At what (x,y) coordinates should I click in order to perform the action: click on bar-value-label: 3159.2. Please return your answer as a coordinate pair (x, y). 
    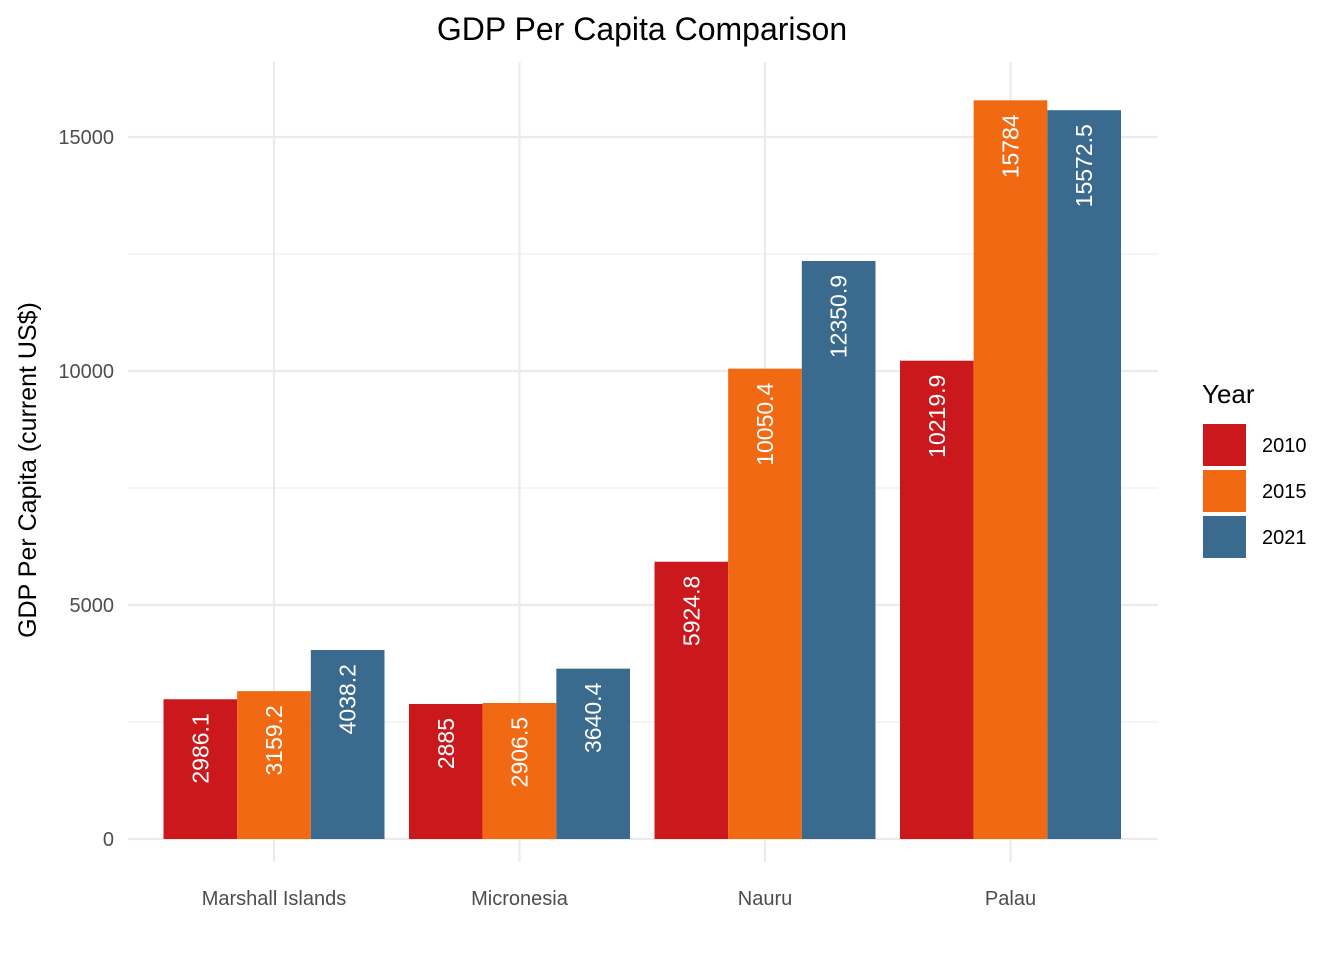
    Looking at the image, I should click on (274, 740).